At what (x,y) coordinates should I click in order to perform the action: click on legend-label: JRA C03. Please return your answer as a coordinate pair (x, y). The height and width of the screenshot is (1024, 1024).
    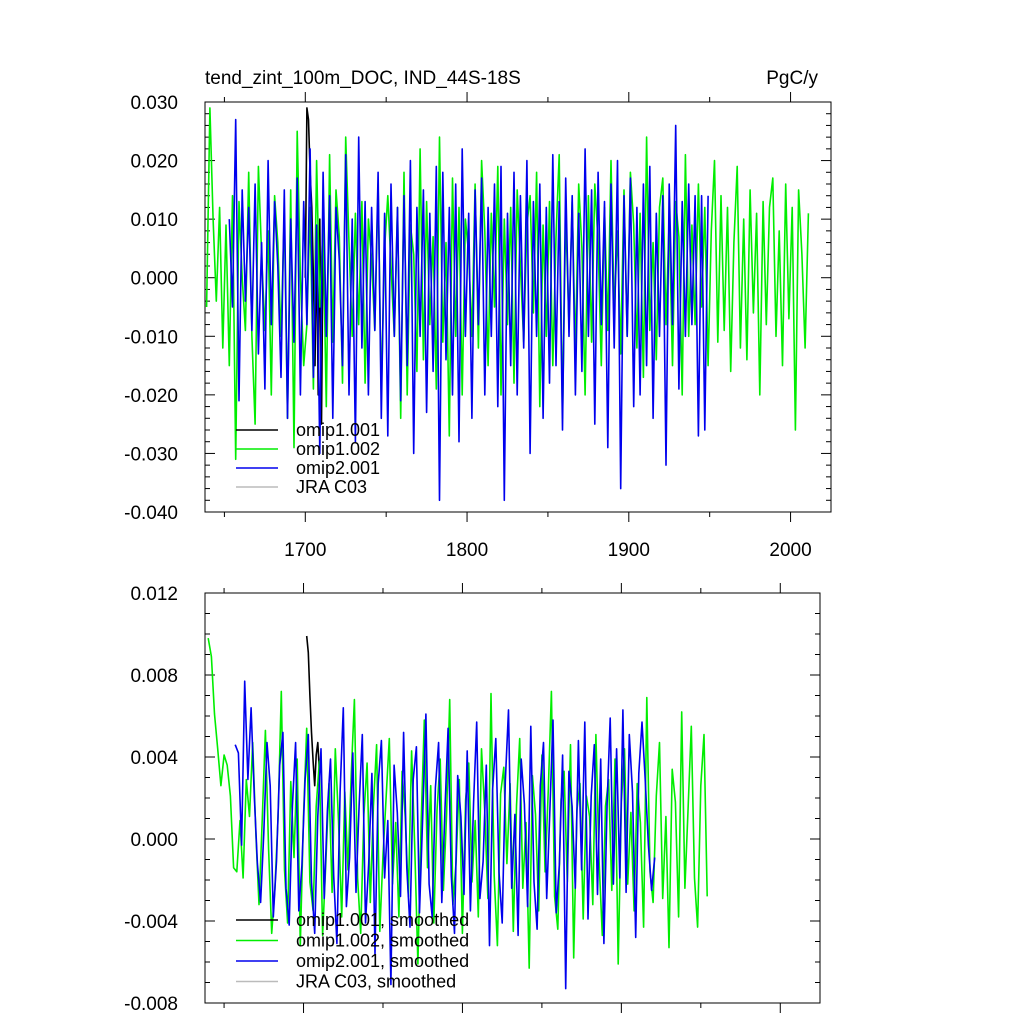
    Looking at the image, I should click on (331, 487).